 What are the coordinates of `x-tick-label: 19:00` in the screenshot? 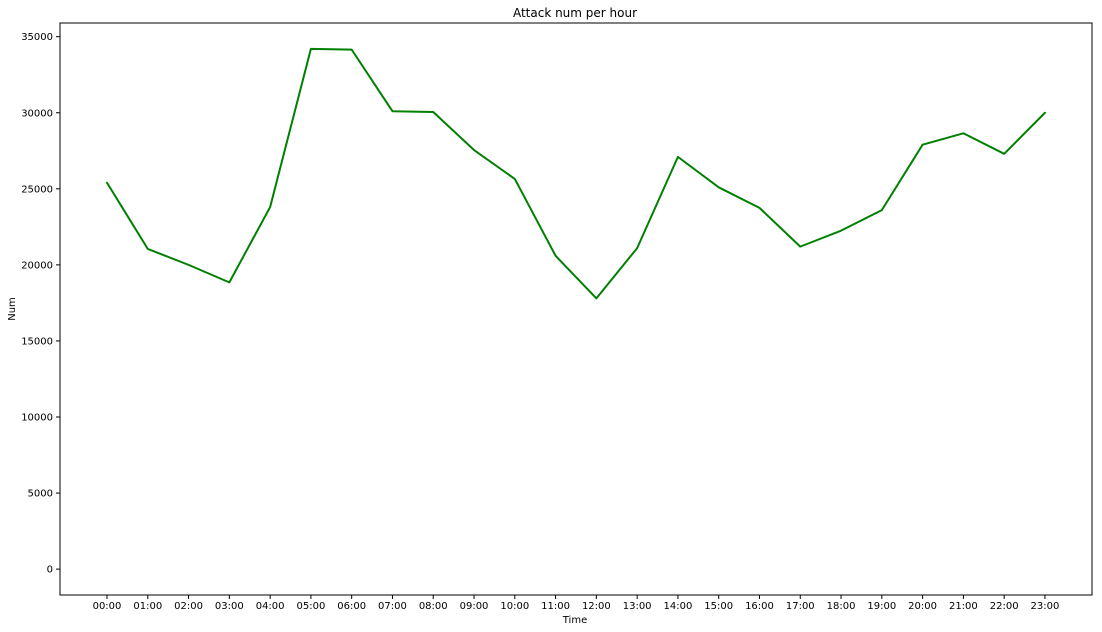 It's located at (881, 606).